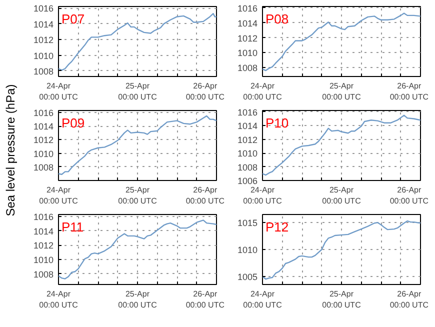  Describe the element at coordinates (247, 223) in the screenshot. I see `y-tick-label: 1015` at that location.